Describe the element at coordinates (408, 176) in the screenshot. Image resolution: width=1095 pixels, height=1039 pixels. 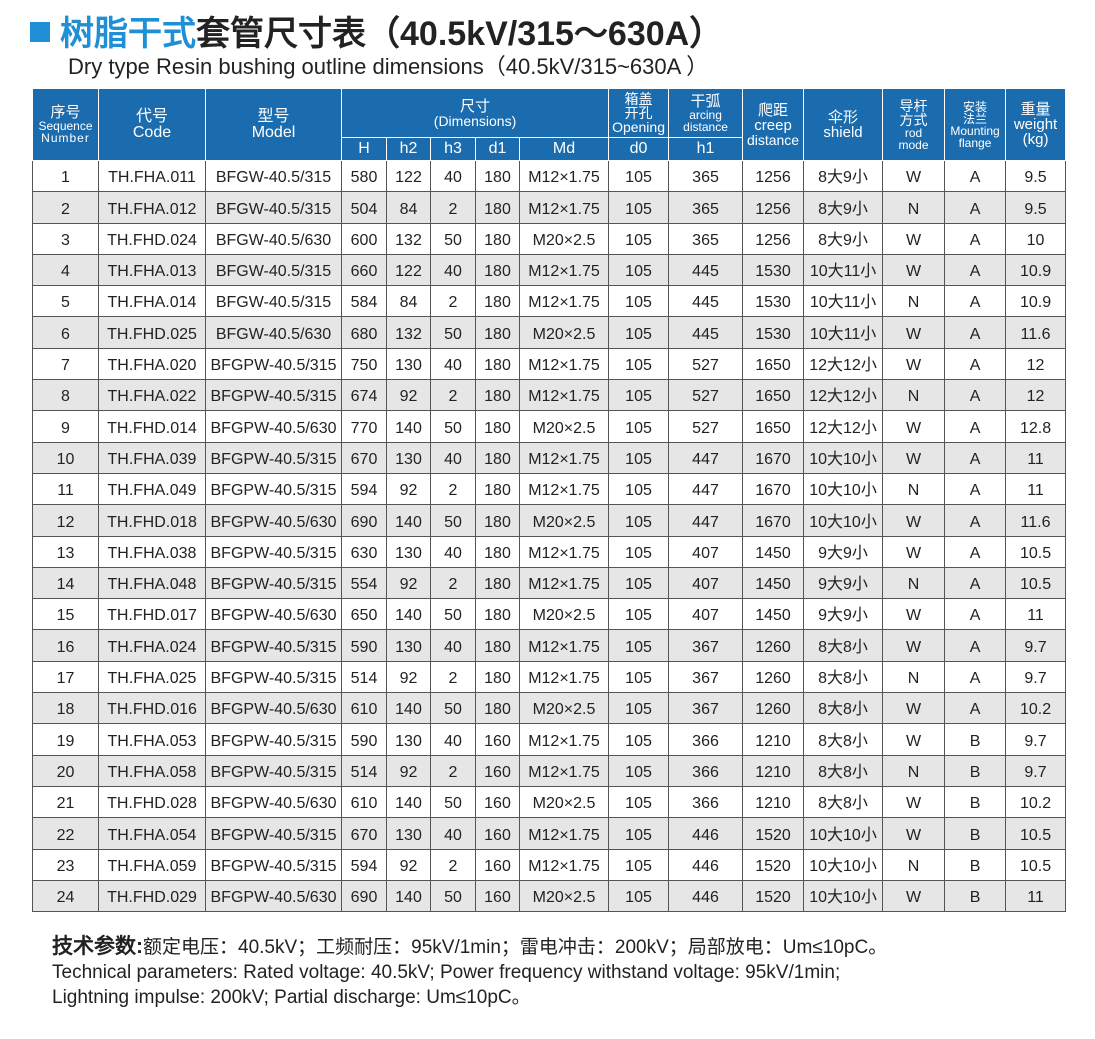
I see `cell-h2: 122` at that location.